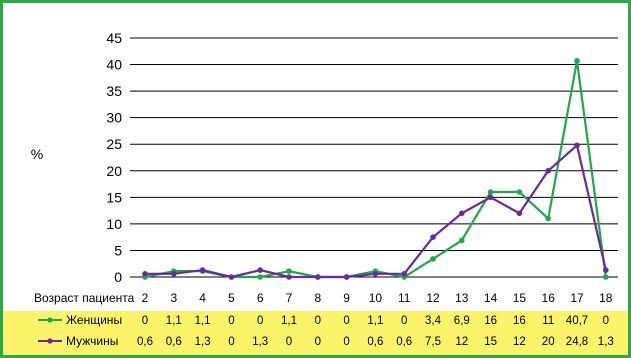 The width and height of the screenshot is (631, 358). I want to click on y-tick-label: 40, so click(114, 65).